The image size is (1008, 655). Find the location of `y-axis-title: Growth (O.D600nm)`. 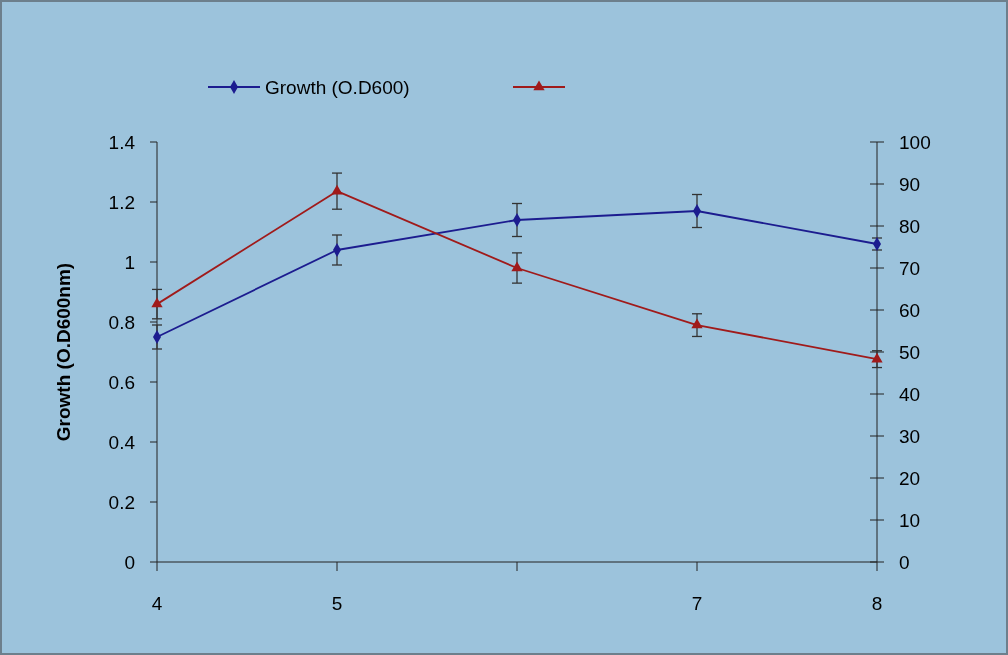

y-axis-title: Growth (O.D600nm) is located at coordinates (63, 352).